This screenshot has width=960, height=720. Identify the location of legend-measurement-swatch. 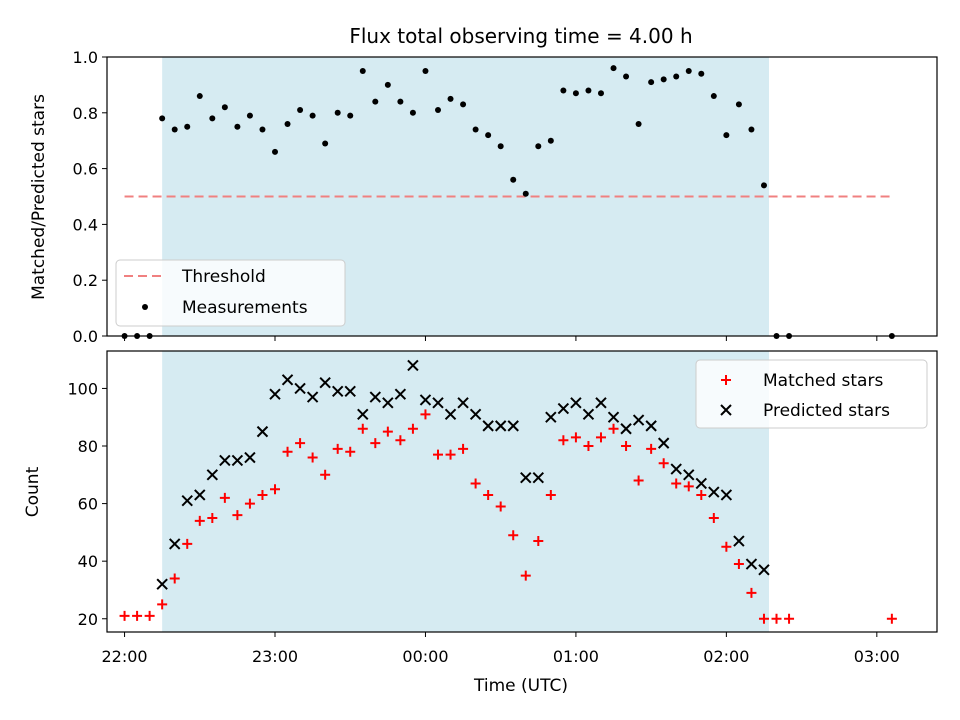
(145, 307).